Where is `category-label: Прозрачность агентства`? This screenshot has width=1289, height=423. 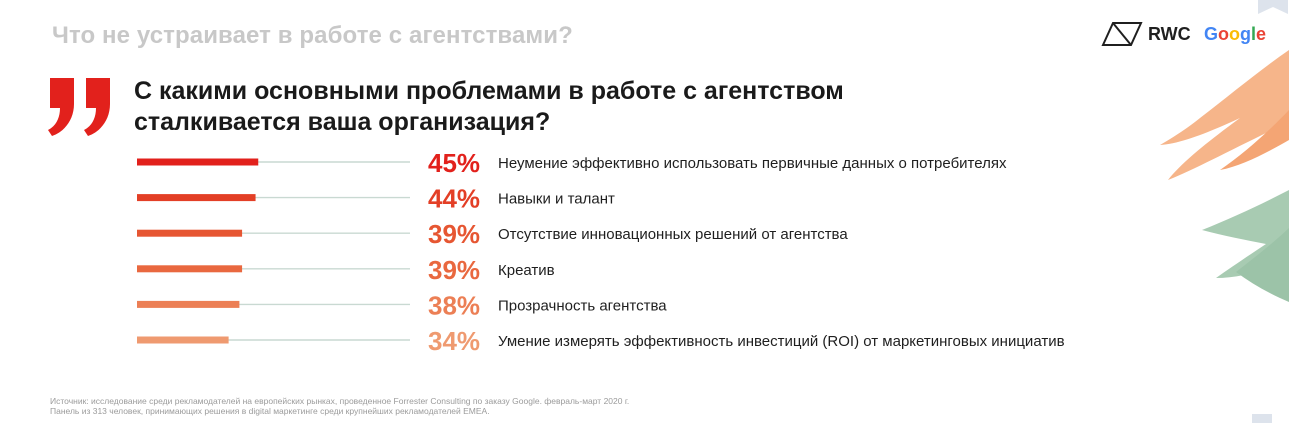
category-label: Прозрачность агентства is located at coordinates (582, 305).